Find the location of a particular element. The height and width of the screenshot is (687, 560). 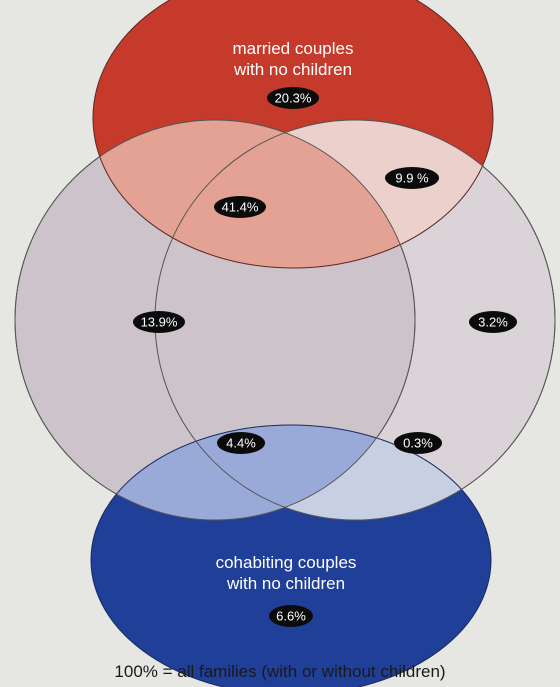

value-married-left: 41.4% is located at coordinates (240, 207).